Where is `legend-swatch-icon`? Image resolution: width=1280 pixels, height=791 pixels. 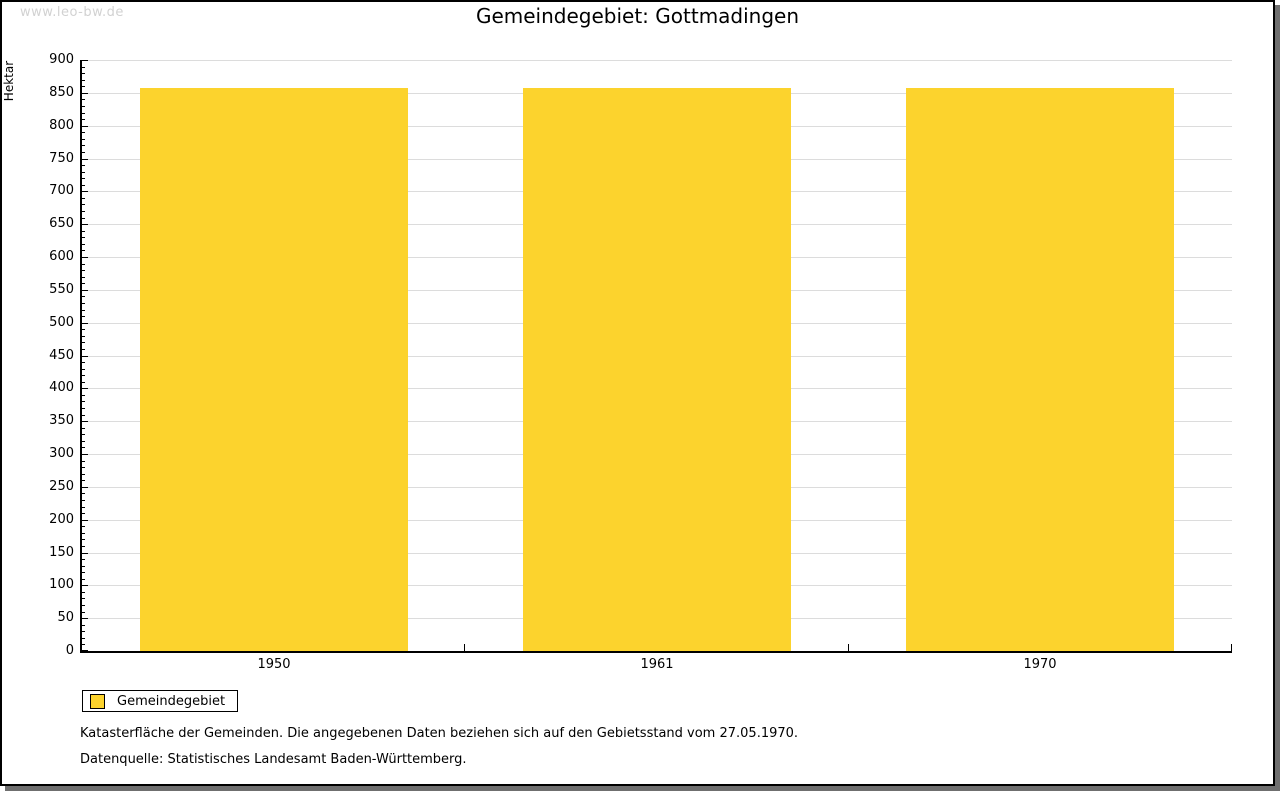
legend-swatch-icon is located at coordinates (97, 701).